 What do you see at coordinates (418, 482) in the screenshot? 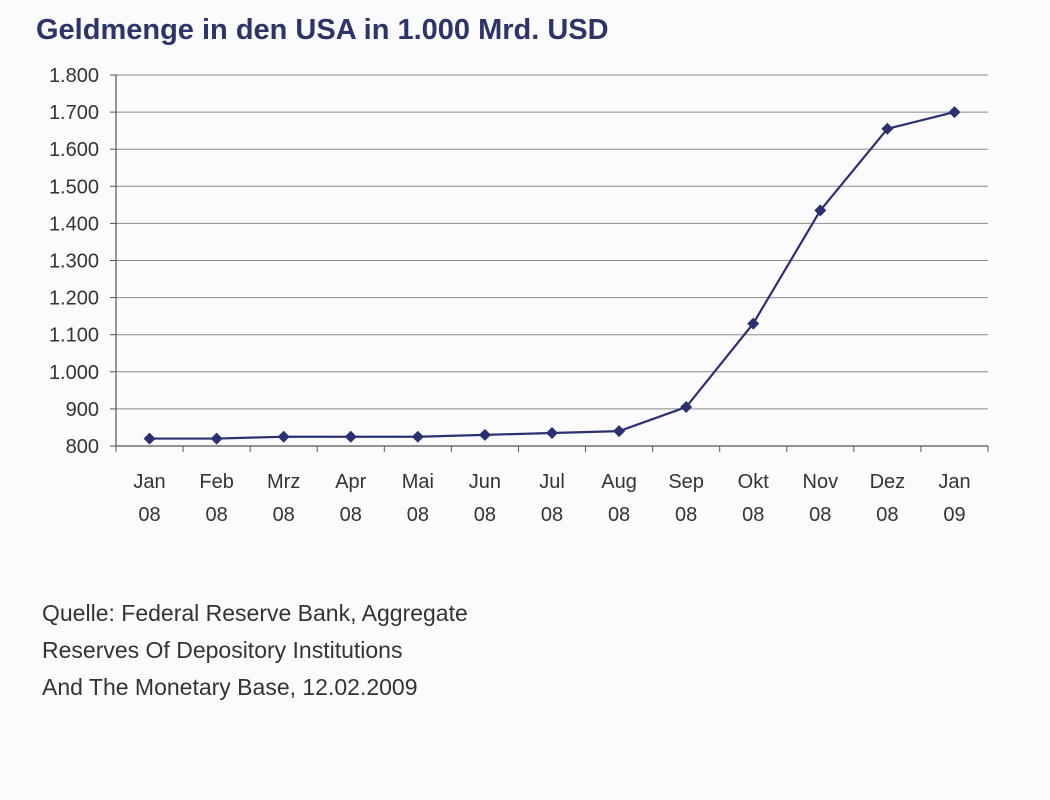
I see `x-tick-label: Mai` at bounding box center [418, 482].